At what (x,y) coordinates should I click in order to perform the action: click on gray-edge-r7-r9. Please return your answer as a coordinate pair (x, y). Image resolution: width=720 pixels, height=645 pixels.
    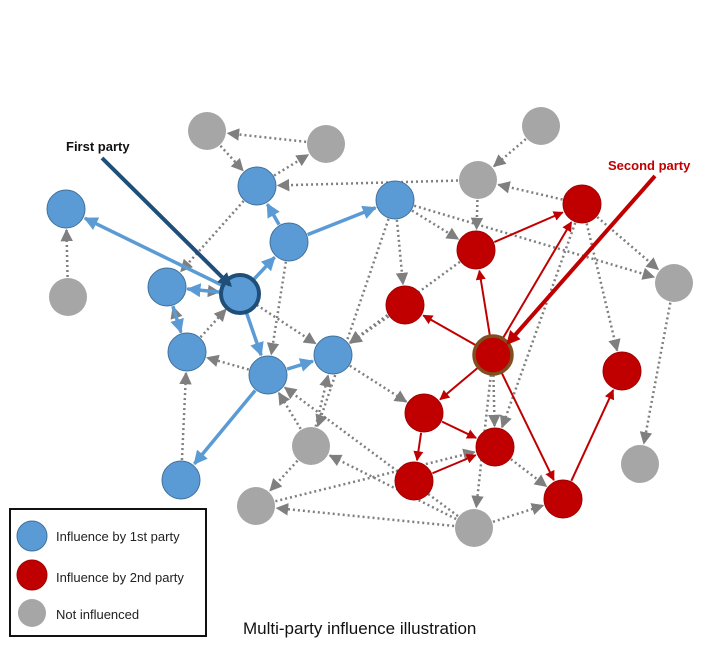
    Looking at the image, I should click on (529, 473).